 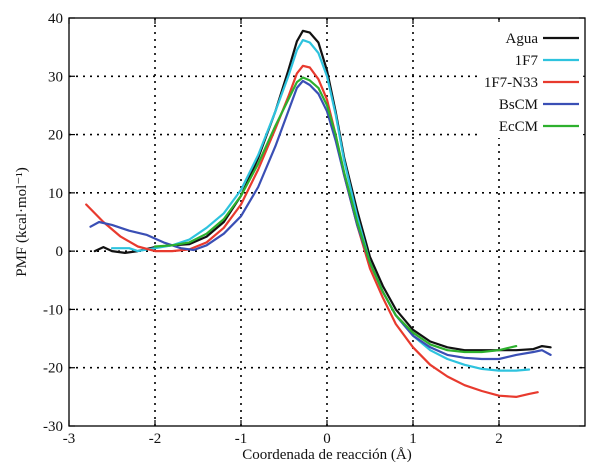 What do you see at coordinates (522, 39) in the screenshot?
I see `legend-label: Agua` at bounding box center [522, 39].